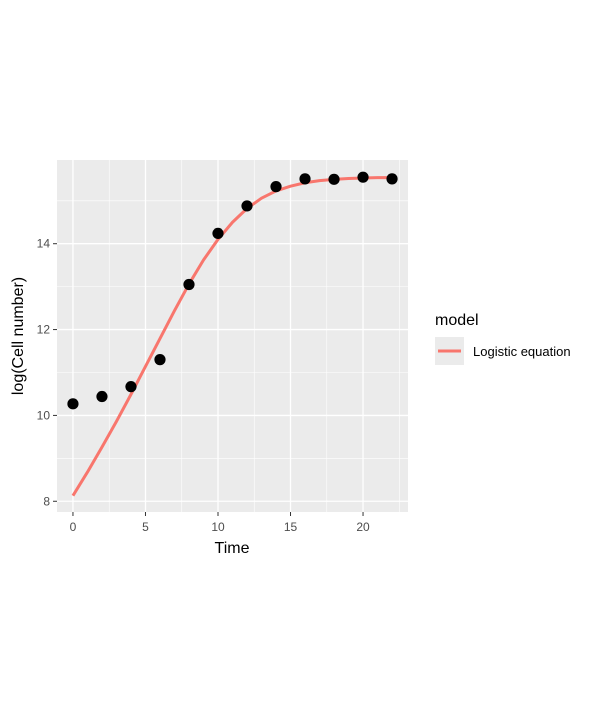  Describe the element at coordinates (18, 336) in the screenshot. I see `y-axis-title: log(Cell number)` at that location.